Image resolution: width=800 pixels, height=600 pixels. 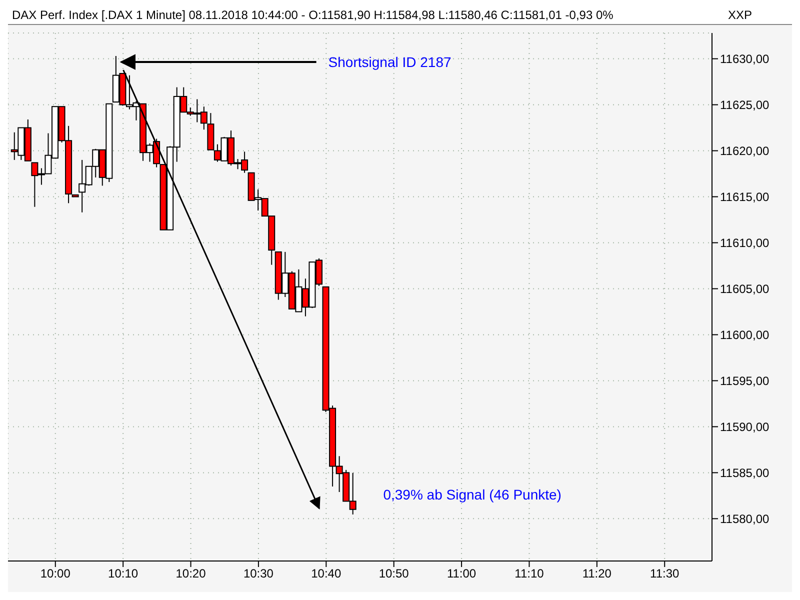 I want to click on y-tick-label: 11585,00, so click(x=745, y=473).